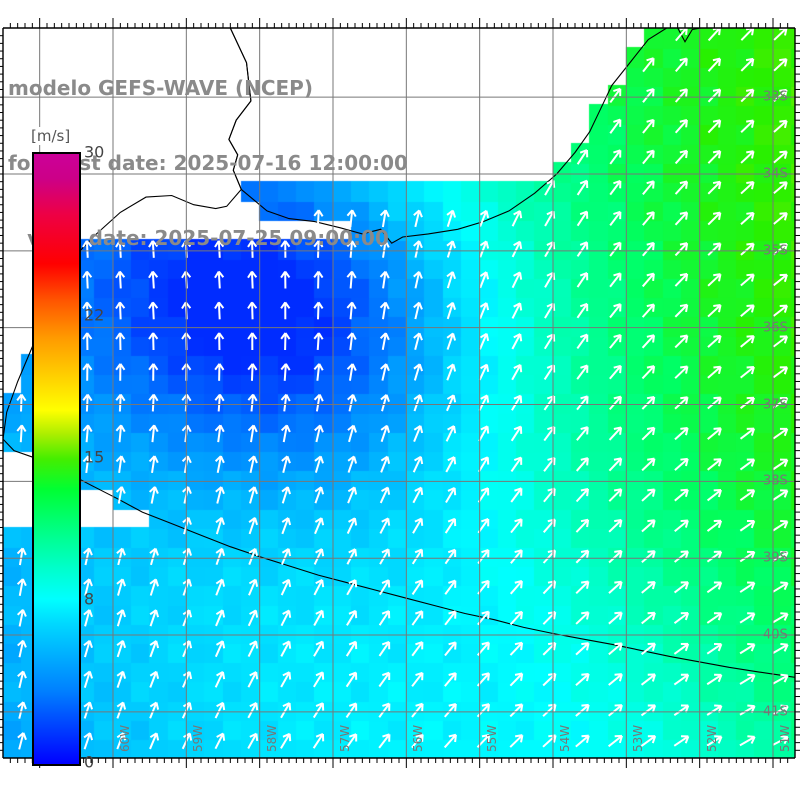  I want to click on x-axis-label-58W: 58W, so click(271, 738).